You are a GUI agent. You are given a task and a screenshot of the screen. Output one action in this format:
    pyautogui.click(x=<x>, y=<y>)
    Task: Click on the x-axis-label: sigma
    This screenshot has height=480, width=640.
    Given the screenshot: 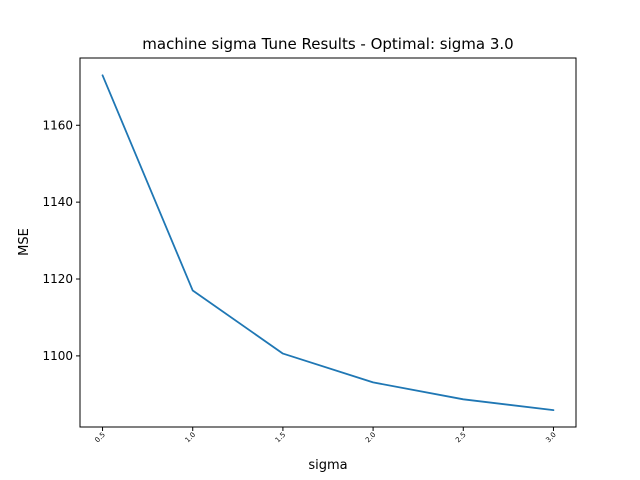 What is the action you would take?
    pyautogui.click(x=327, y=465)
    